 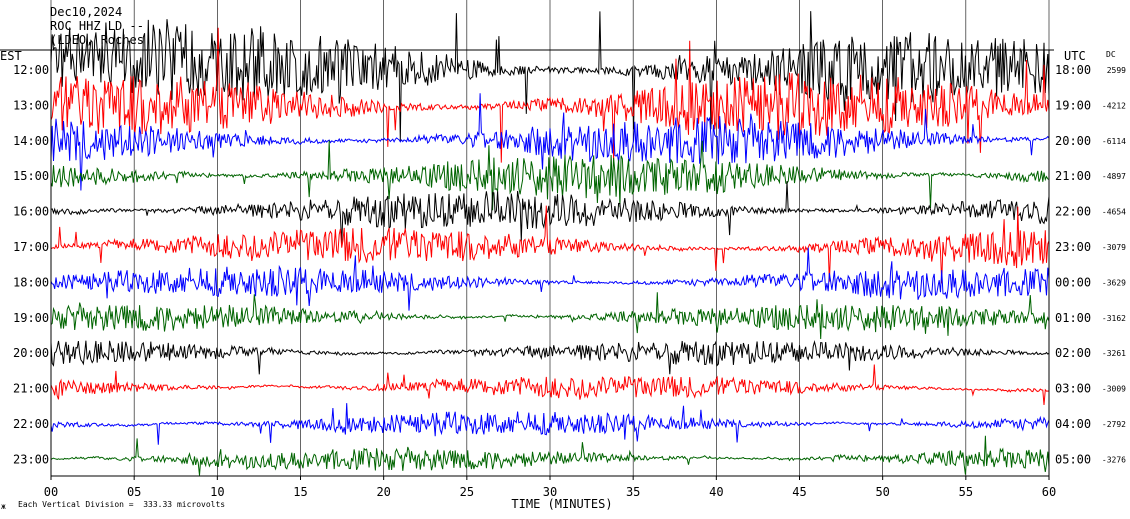 I want to click on left-hour-label: 18:00, so click(x=31, y=282).